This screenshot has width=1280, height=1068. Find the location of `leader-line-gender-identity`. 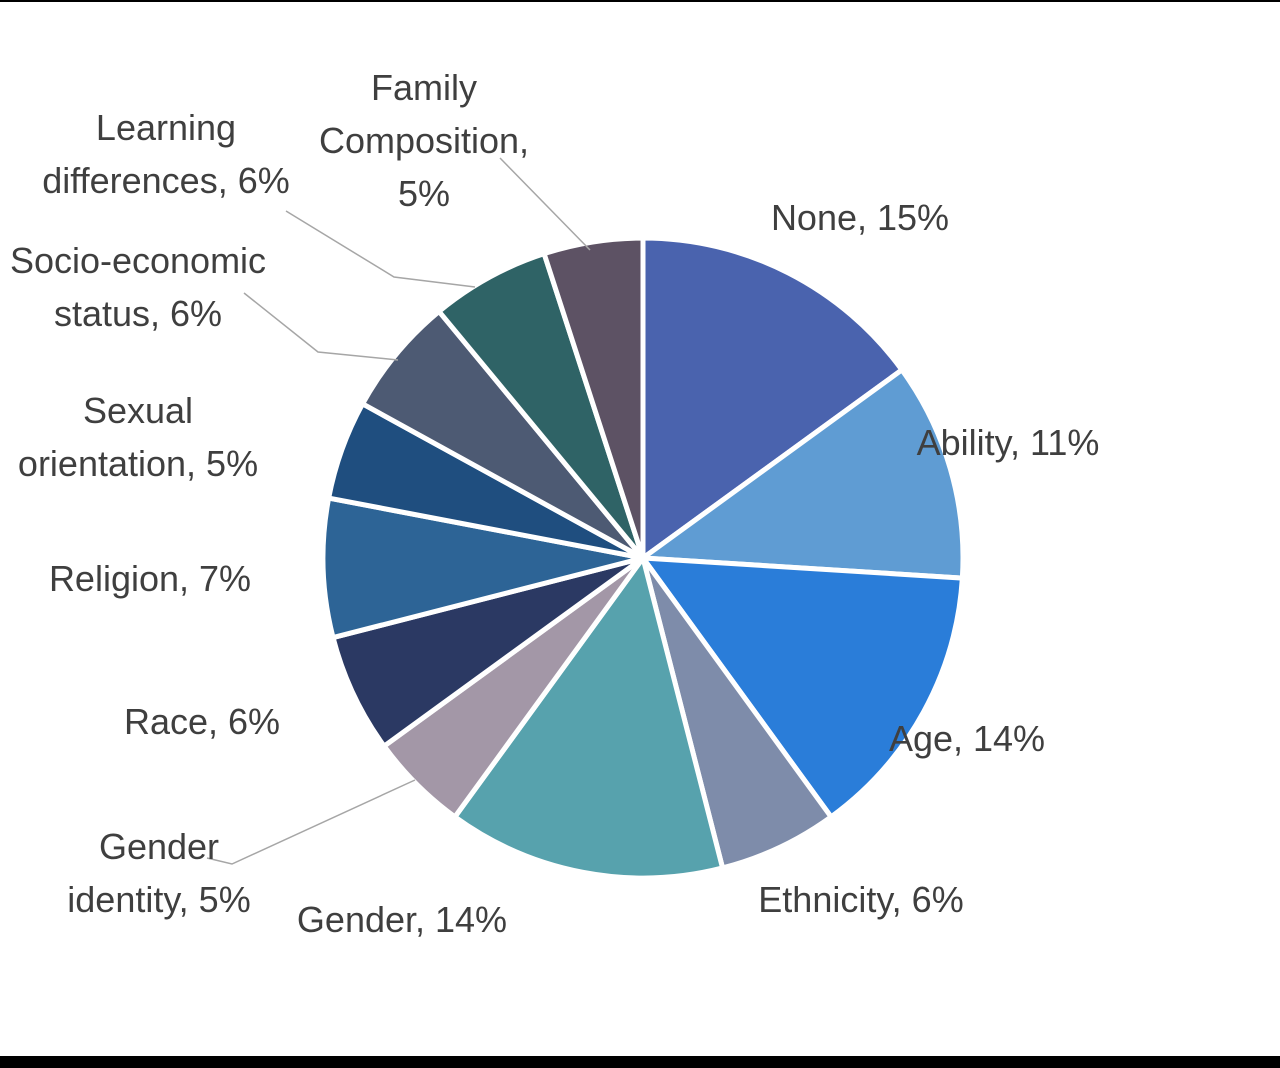

leader-line-gender-identity is located at coordinates (311, 822).